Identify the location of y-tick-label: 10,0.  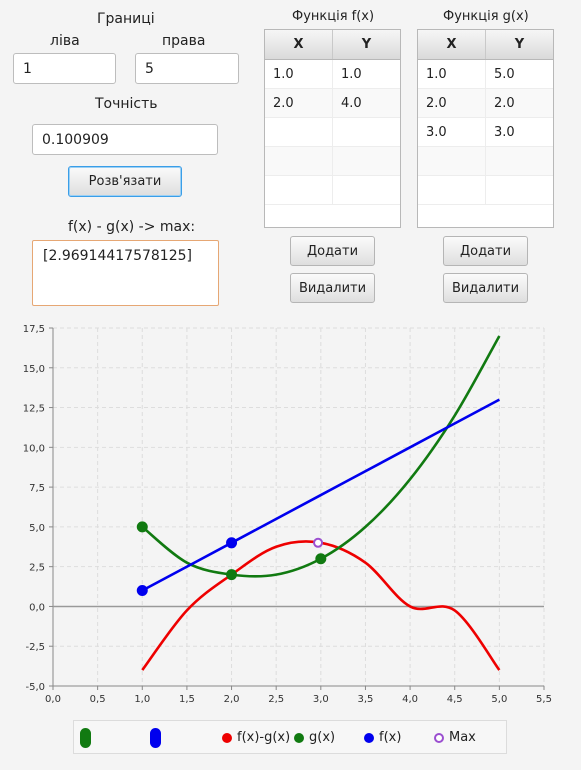
(34, 448).